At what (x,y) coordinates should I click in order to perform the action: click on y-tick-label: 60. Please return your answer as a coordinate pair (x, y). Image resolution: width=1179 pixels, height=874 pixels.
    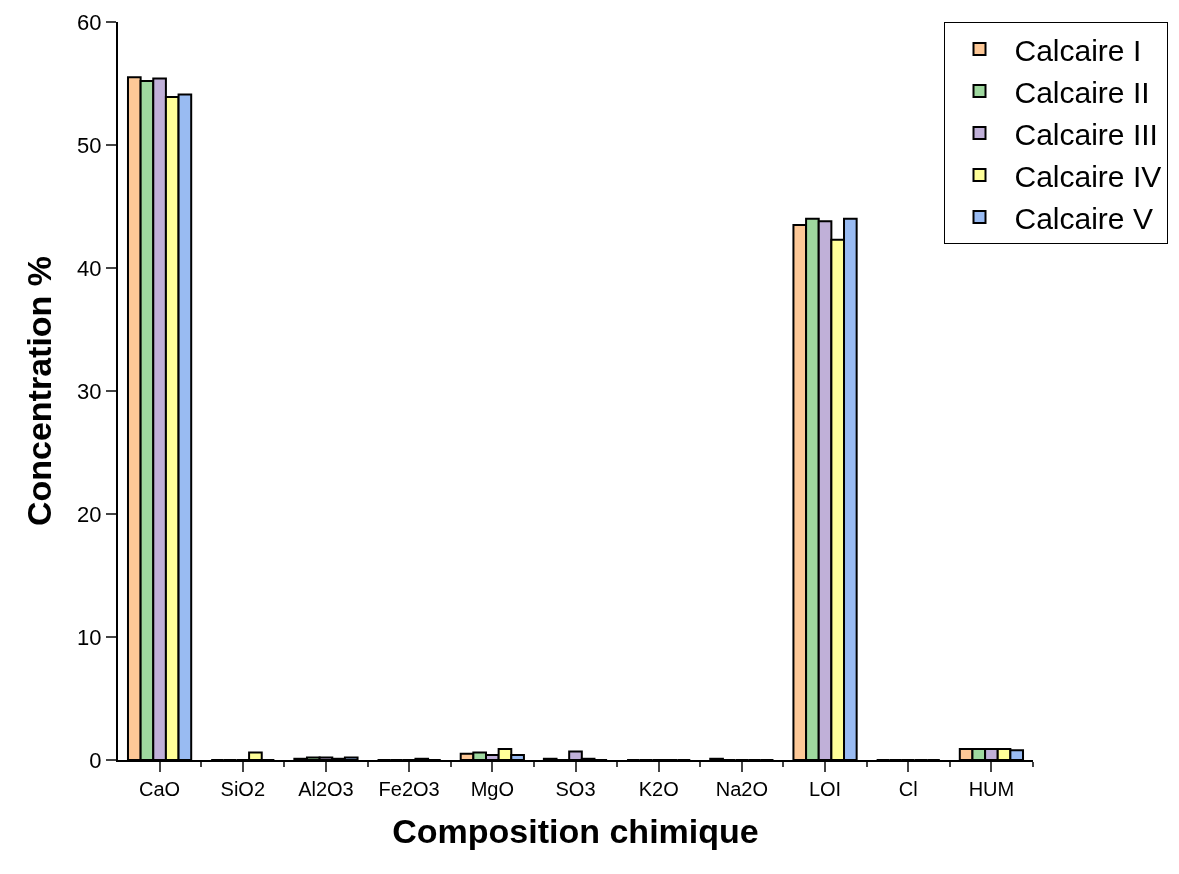
    Looking at the image, I should click on (89, 22).